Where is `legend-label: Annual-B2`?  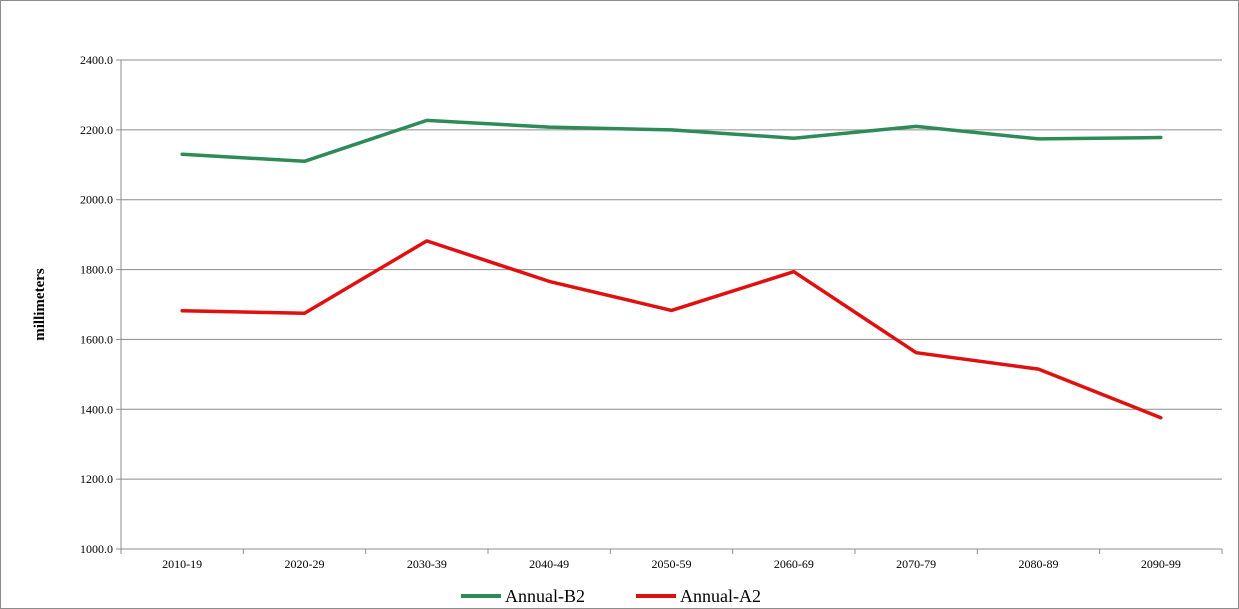
legend-label: Annual-B2 is located at coordinates (545, 596).